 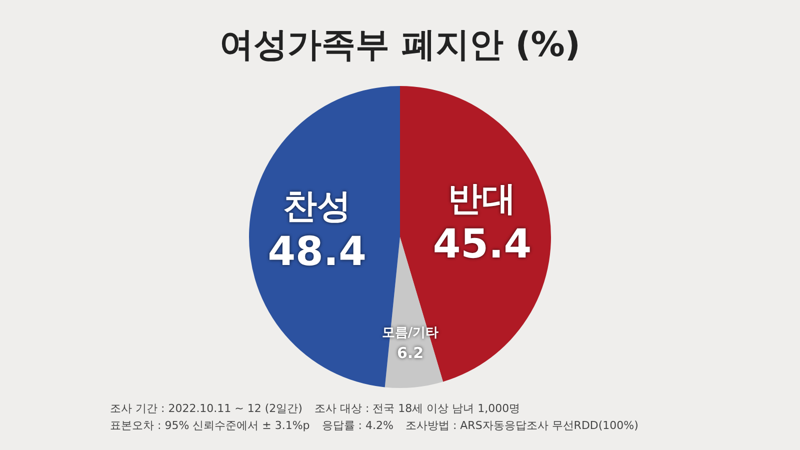 What do you see at coordinates (410, 353) in the screenshot?
I see `data-label: 6.2` at bounding box center [410, 353].